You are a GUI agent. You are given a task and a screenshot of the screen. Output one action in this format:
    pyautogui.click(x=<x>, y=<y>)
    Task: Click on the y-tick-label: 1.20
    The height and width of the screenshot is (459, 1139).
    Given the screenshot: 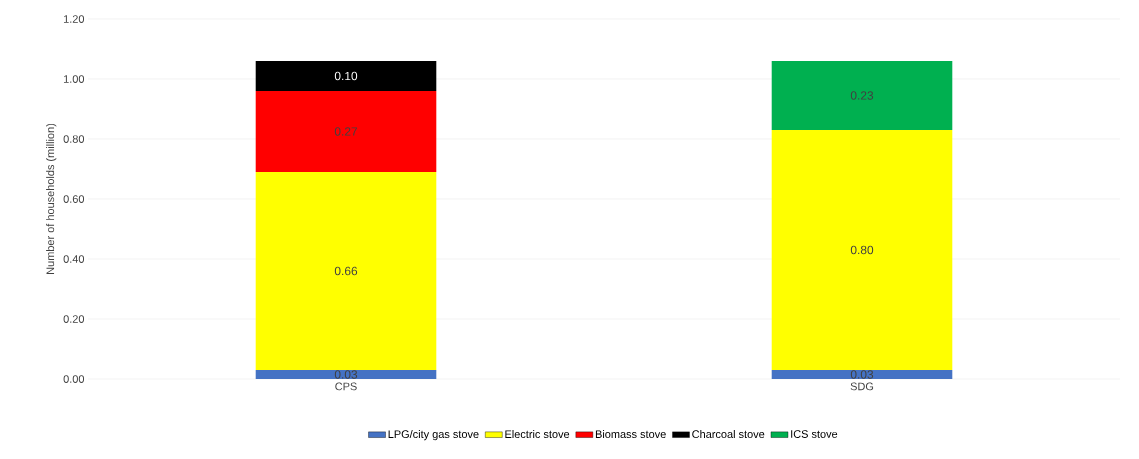 What is the action you would take?
    pyautogui.click(x=74, y=19)
    